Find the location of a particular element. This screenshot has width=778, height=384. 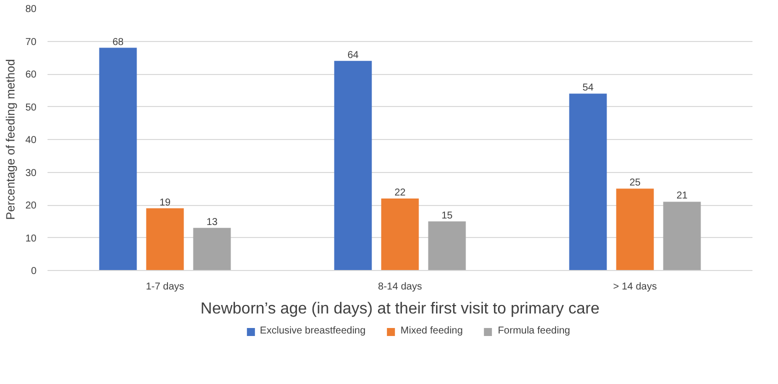

y-tick-label: 70 is located at coordinates (31, 42).